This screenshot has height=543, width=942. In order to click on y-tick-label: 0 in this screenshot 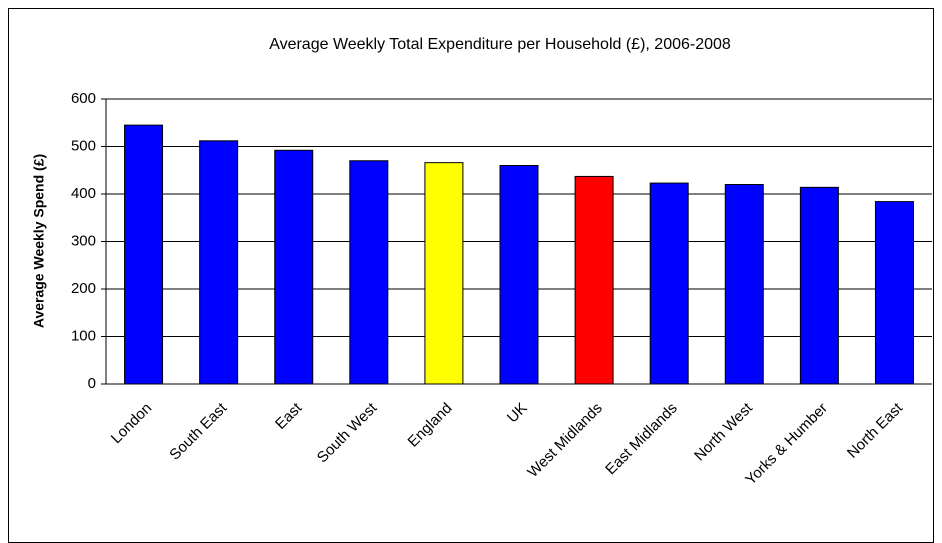, I will do `click(92, 383)`.